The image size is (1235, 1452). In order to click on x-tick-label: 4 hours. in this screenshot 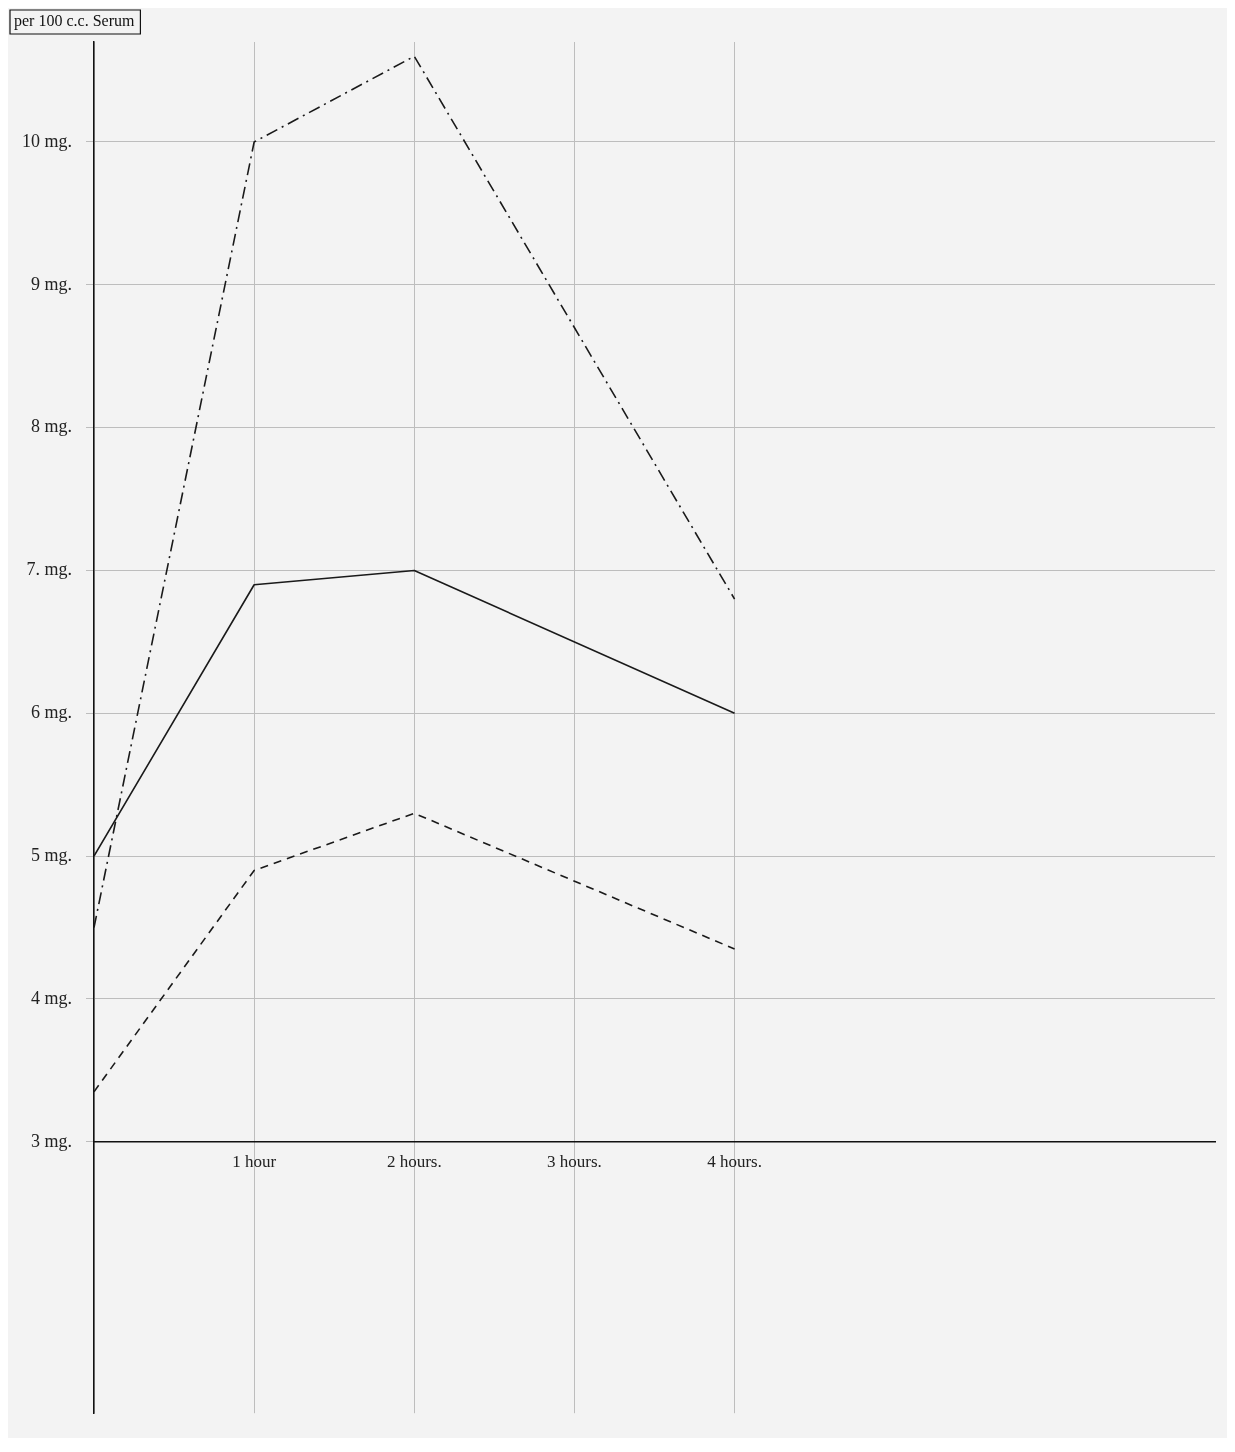, I will do `click(734, 1162)`.